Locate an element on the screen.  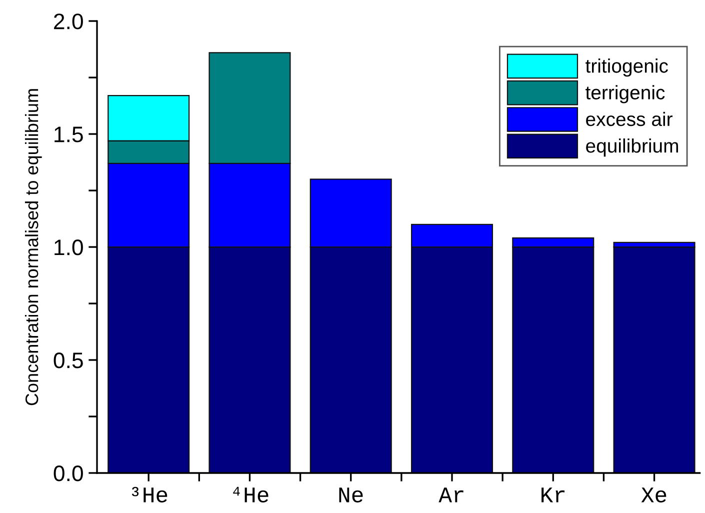
legend-label: terrigenic is located at coordinates (625, 94).